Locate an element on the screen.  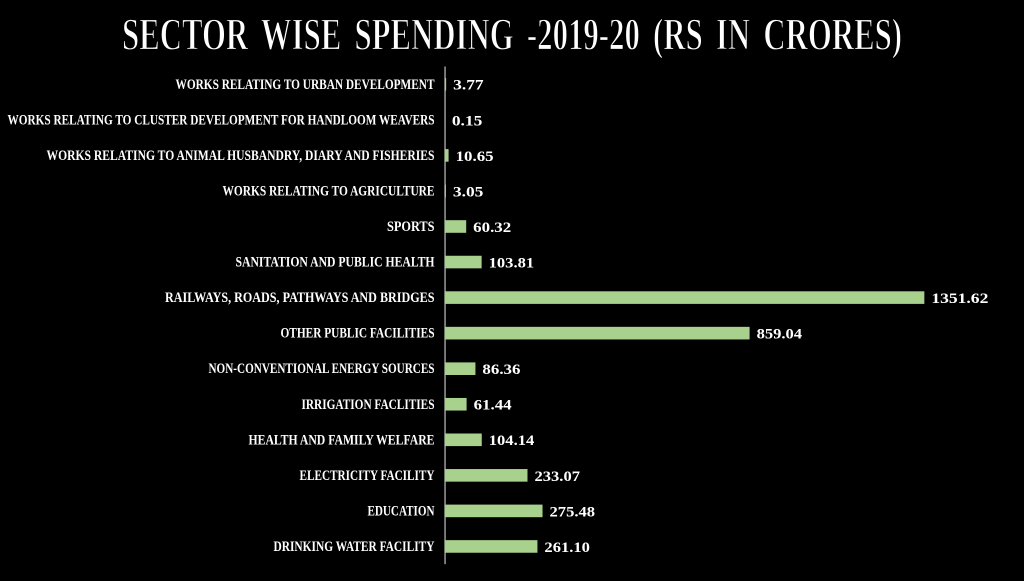
svg-text: EDUCATION is located at coordinates (401, 511).